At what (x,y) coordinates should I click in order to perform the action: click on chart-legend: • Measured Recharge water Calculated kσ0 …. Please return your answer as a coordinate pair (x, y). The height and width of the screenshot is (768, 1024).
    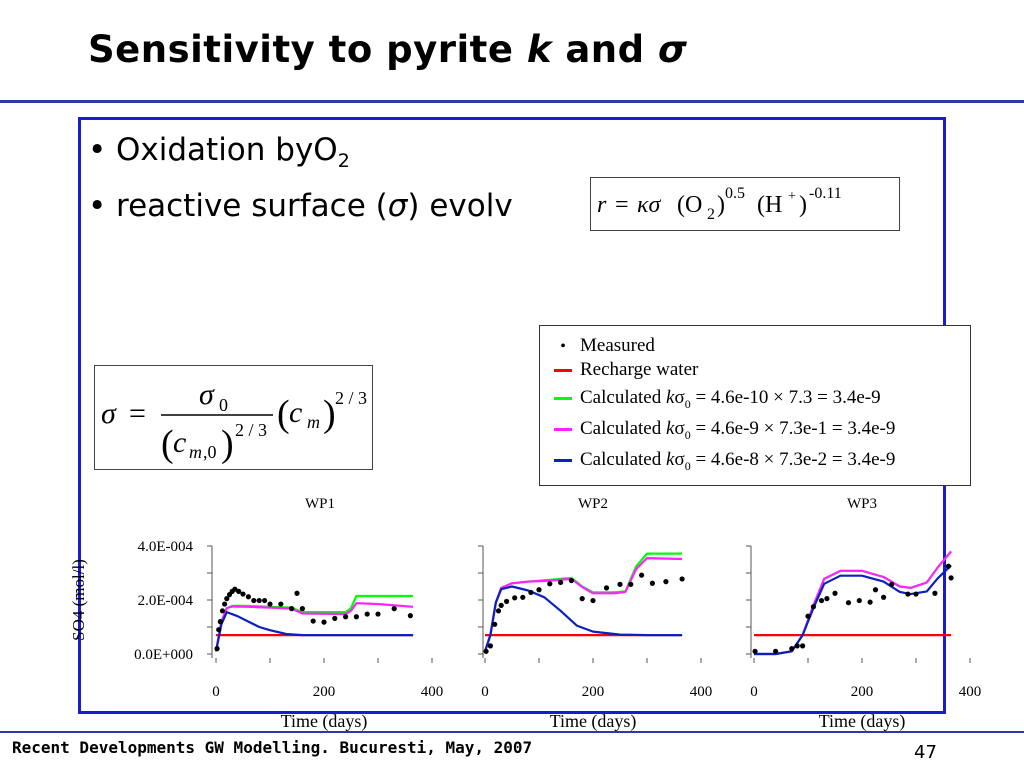
    Looking at the image, I should click on (755, 405).